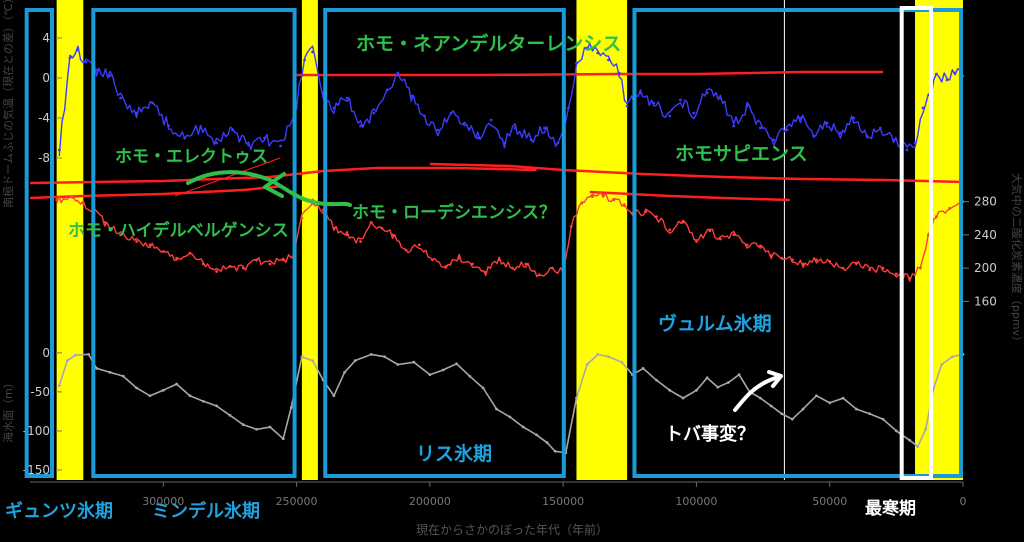 This screenshot has width=1024, height=542. Describe the element at coordinates (8, 104) in the screenshot. I see `temp-axis-title: 南極ドームふじの気温（現在との差）（℃）` at that location.